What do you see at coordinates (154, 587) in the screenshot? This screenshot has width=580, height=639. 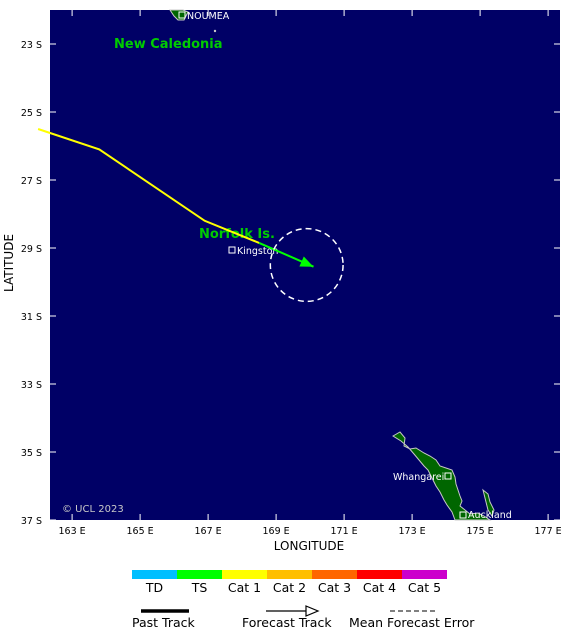 I see `intensity-label: TD` at bounding box center [154, 587].